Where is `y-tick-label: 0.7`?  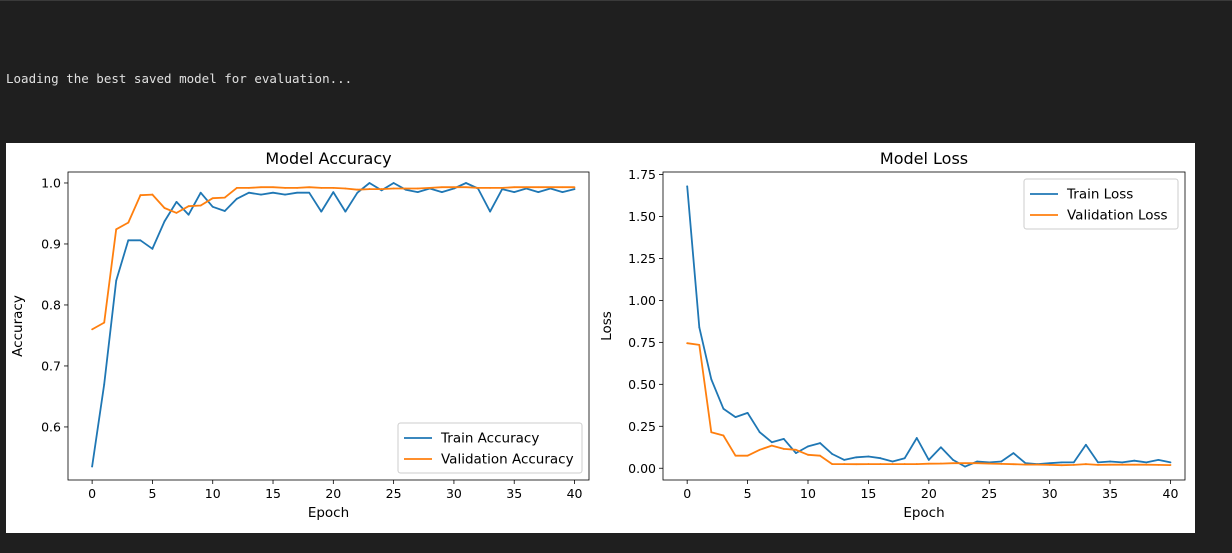
y-tick-label: 0.7 is located at coordinates (51, 365).